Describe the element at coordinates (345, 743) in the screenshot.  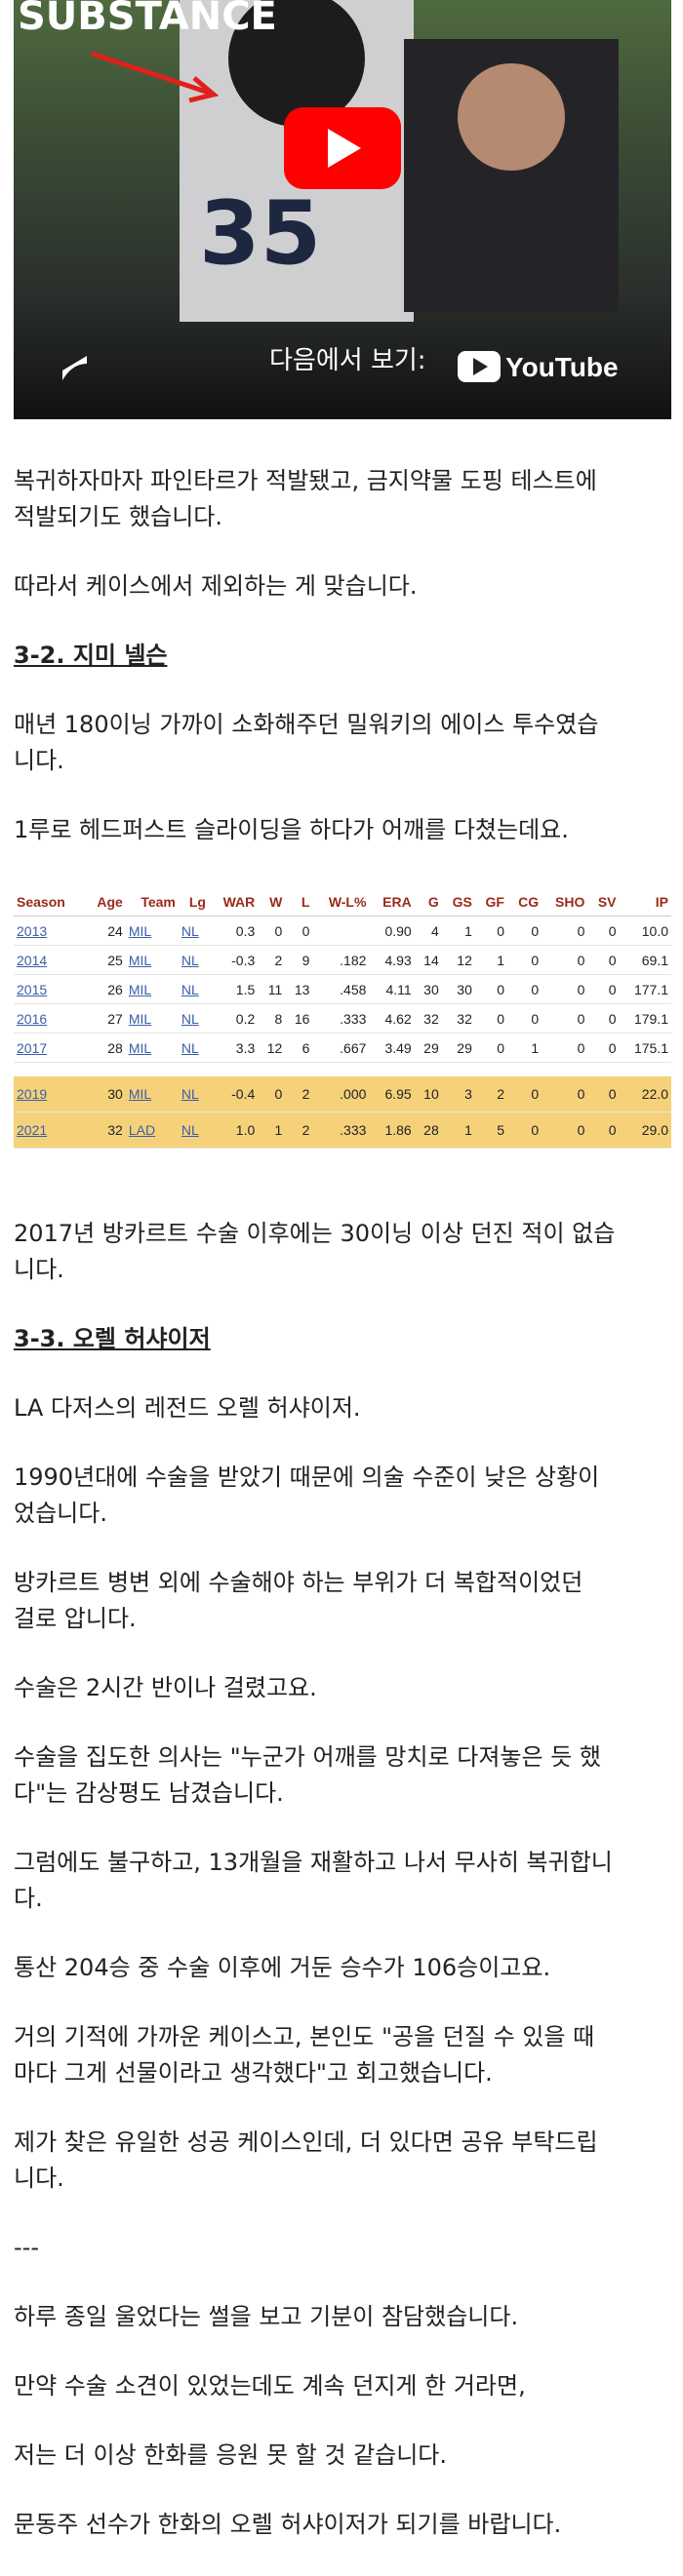
I see `paragraph: 매년 180이닝 가까이 소화해주던 밀워키의 에이스 투수였습 니다.` at that location.